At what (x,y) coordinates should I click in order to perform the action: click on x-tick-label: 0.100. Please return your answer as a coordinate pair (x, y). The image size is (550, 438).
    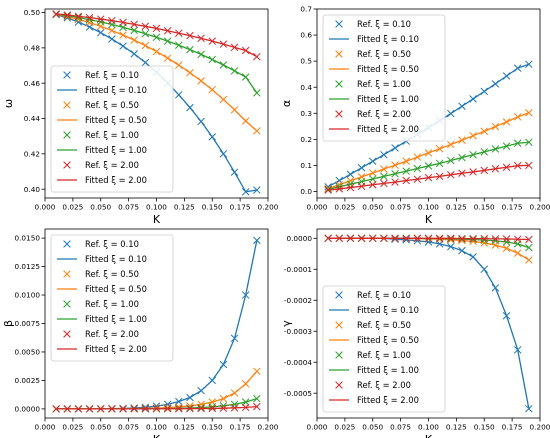
    Looking at the image, I should click on (428, 207).